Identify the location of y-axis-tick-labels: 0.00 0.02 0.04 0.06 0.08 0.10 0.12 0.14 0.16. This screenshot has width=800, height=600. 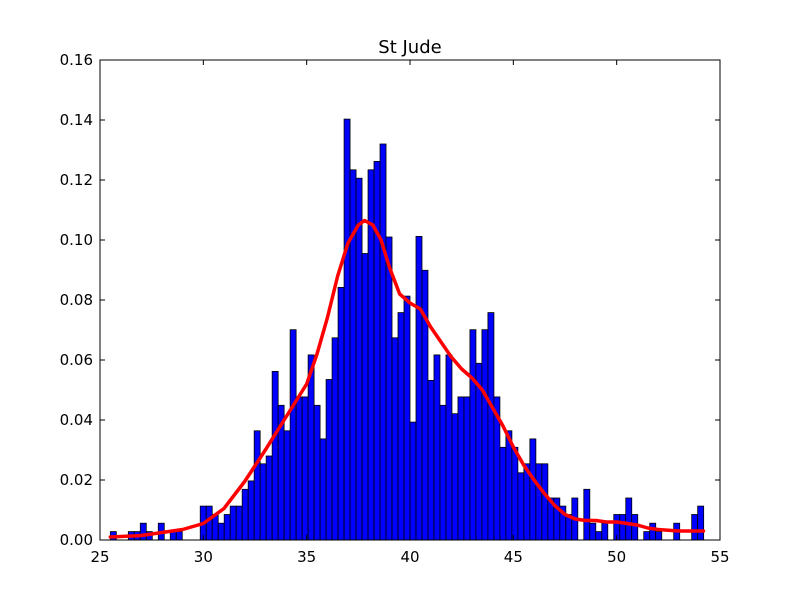
(76, 300).